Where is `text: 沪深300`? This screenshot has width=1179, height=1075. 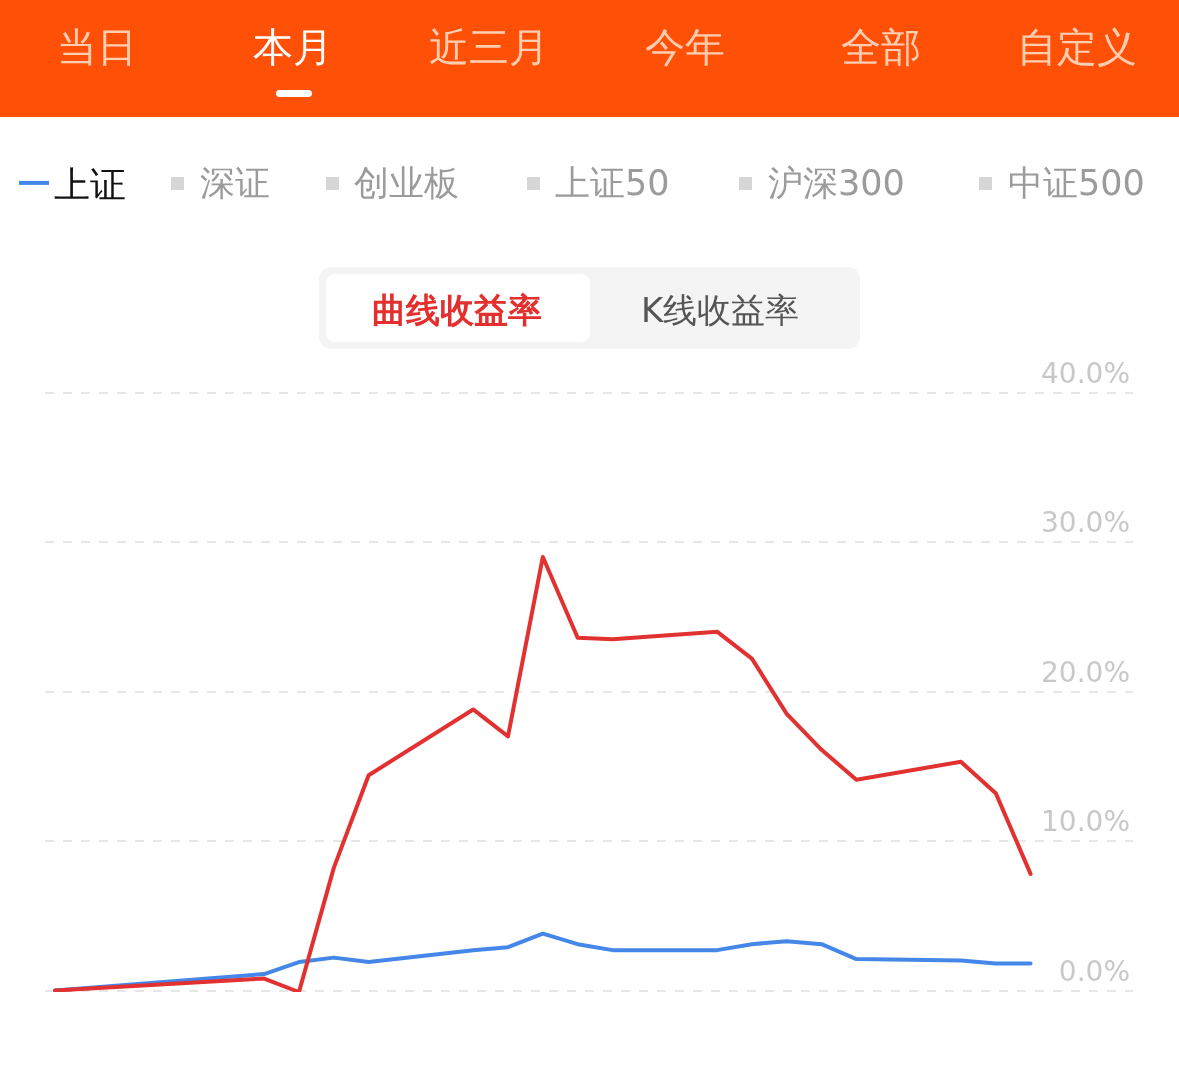
text: 沪深300 is located at coordinates (836, 183).